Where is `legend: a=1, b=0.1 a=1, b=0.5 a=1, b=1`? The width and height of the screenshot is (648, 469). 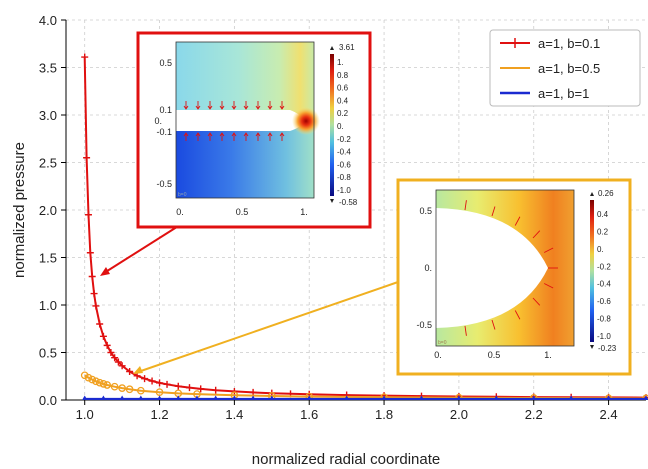 legend: a=1, b=0.1 a=1, b=0.5 a=1, b=1 is located at coordinates (565, 68).